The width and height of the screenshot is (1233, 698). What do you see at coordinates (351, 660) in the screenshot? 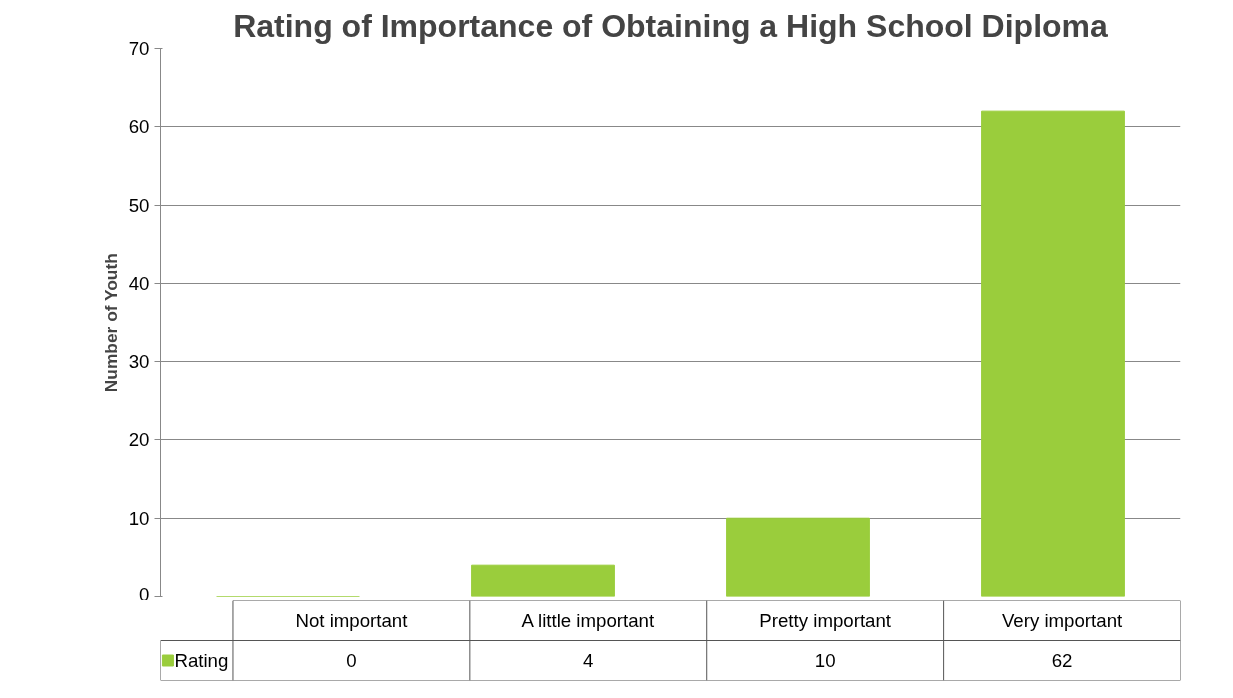
I see `data-label: 0` at bounding box center [351, 660].